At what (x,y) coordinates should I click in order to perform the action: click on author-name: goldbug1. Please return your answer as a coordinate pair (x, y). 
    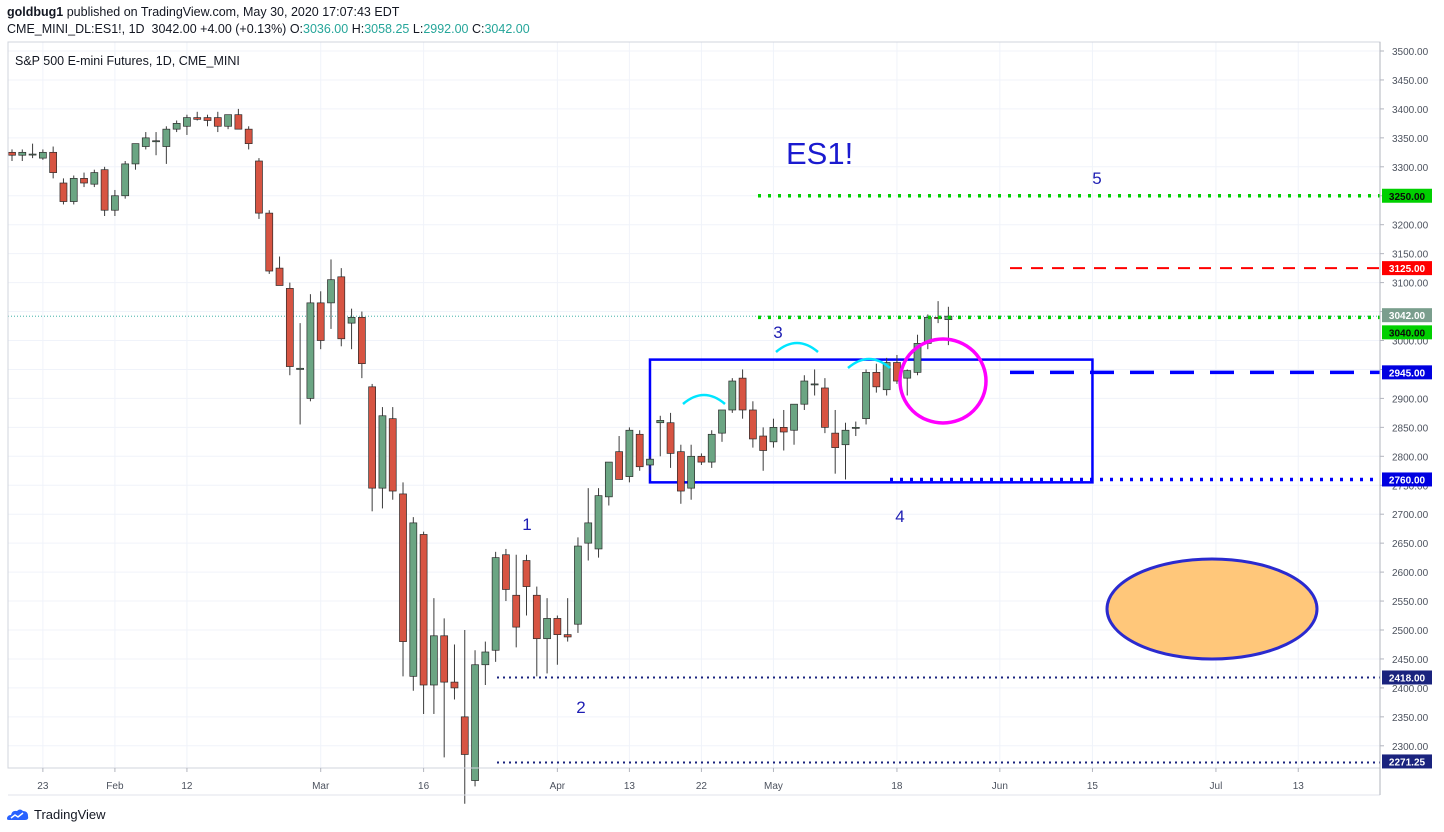
    Looking at the image, I should click on (35, 12).